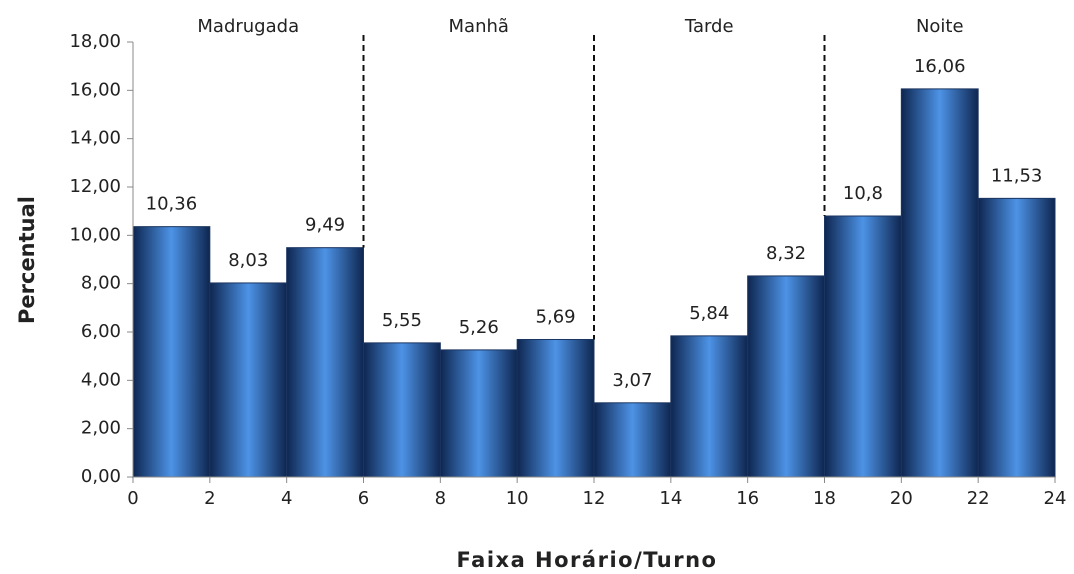 Image resolution: width=1074 pixels, height=574 pixels. What do you see at coordinates (709, 26) in the screenshot?
I see `period-label: Tarde` at bounding box center [709, 26].